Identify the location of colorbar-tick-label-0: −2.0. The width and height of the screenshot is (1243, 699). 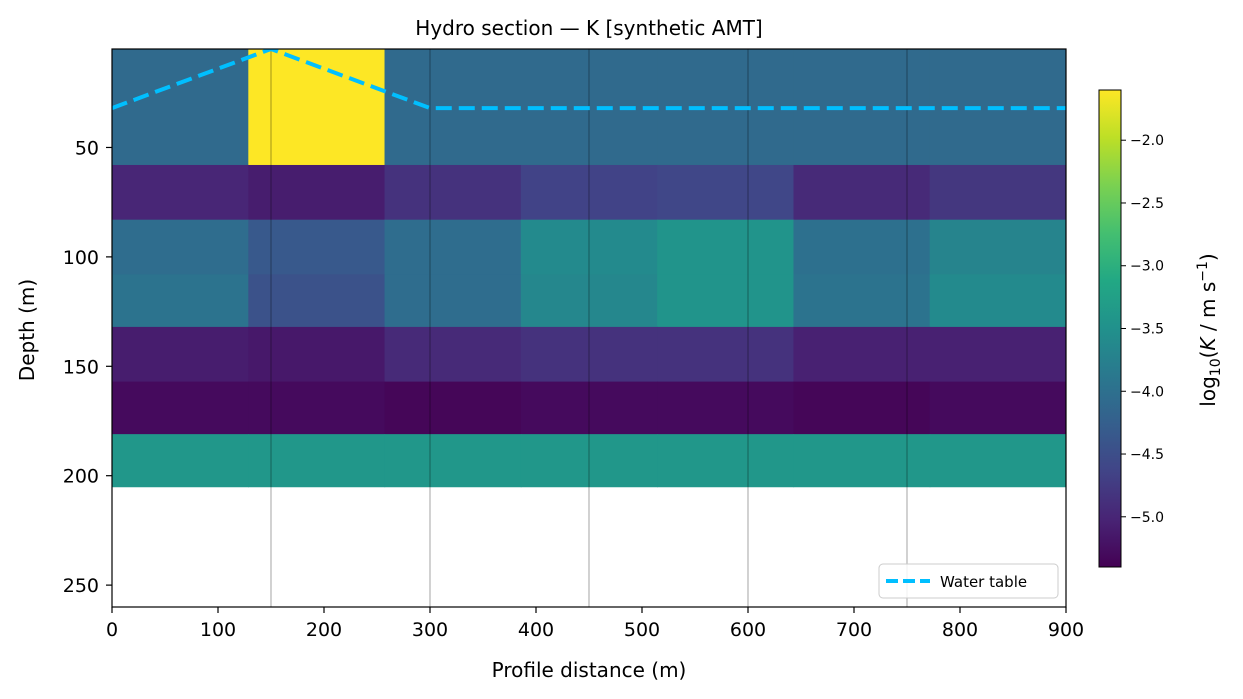
(1147, 141).